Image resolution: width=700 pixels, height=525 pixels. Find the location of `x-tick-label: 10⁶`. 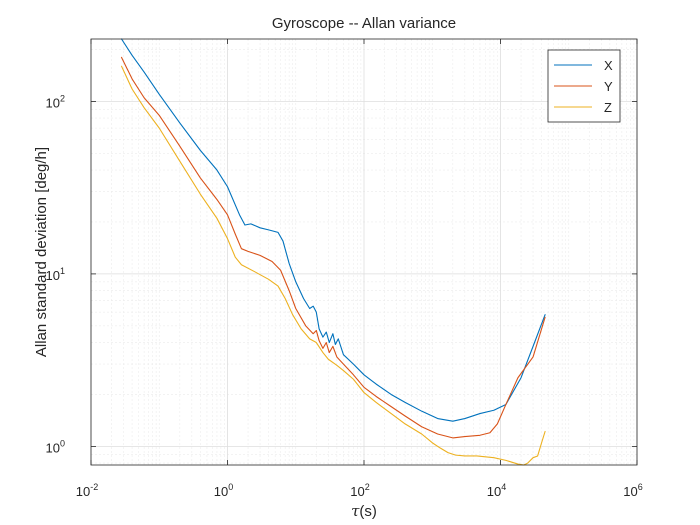

x-tick-label: 10⁶ is located at coordinates (632, 490).